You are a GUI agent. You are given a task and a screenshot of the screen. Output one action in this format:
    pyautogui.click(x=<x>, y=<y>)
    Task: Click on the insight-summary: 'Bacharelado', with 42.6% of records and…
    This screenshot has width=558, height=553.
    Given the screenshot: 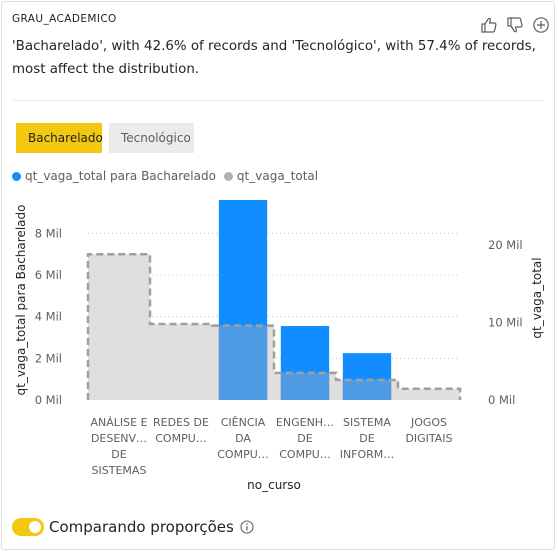 What is the action you would take?
    pyautogui.click(x=274, y=58)
    